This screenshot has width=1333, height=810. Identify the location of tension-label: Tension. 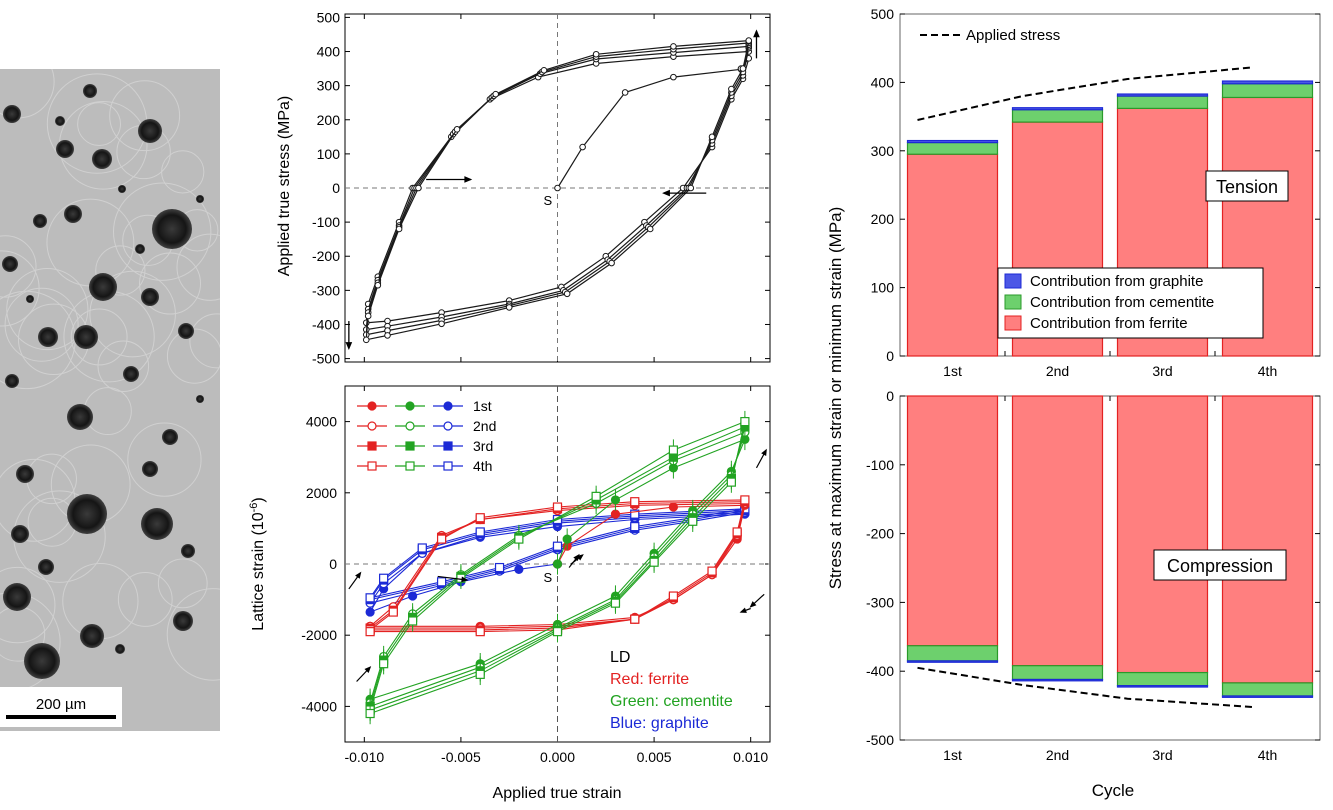
(1247, 187).